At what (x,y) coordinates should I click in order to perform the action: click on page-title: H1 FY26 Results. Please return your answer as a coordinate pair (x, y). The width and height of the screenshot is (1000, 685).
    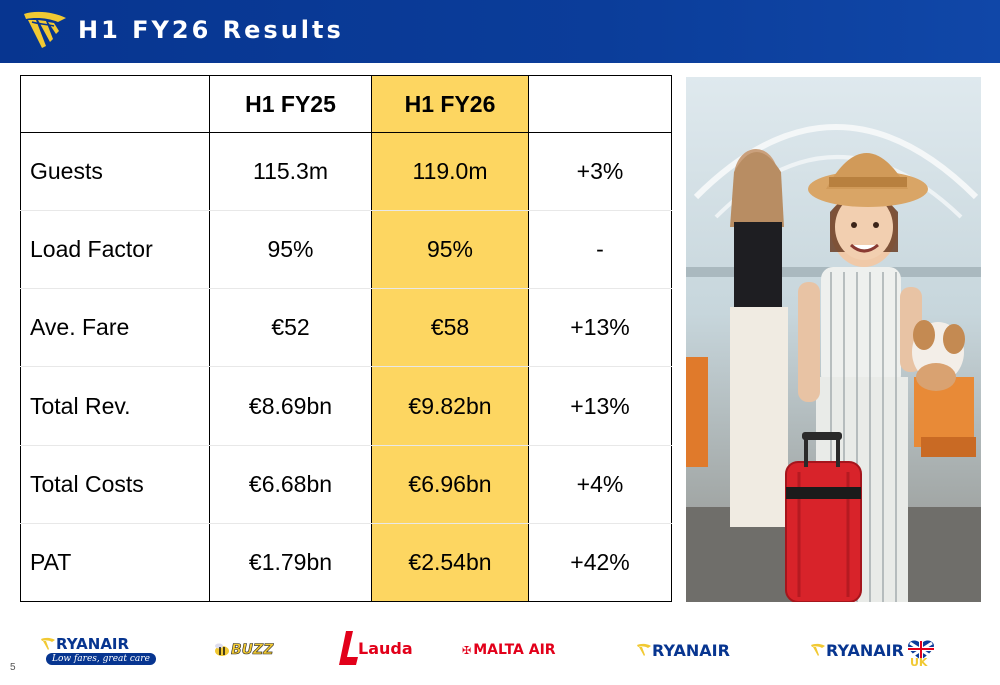
    Looking at the image, I should click on (211, 30).